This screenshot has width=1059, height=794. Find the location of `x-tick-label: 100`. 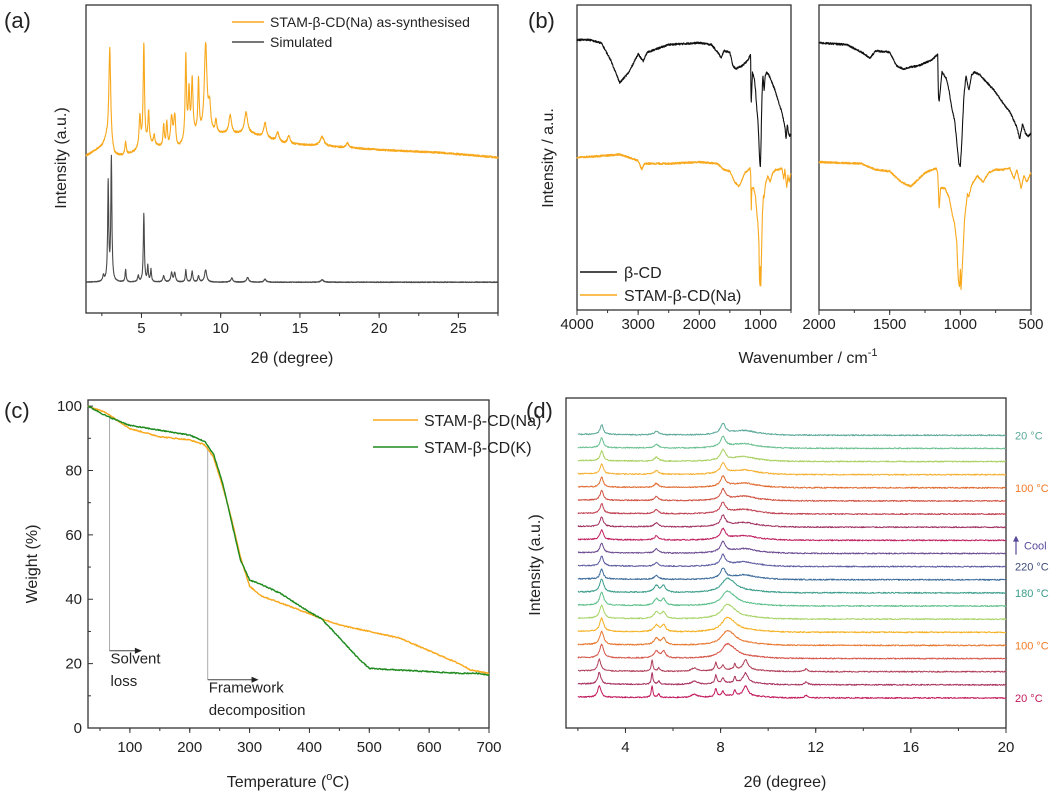

x-tick-label: 100 is located at coordinates (129, 747).